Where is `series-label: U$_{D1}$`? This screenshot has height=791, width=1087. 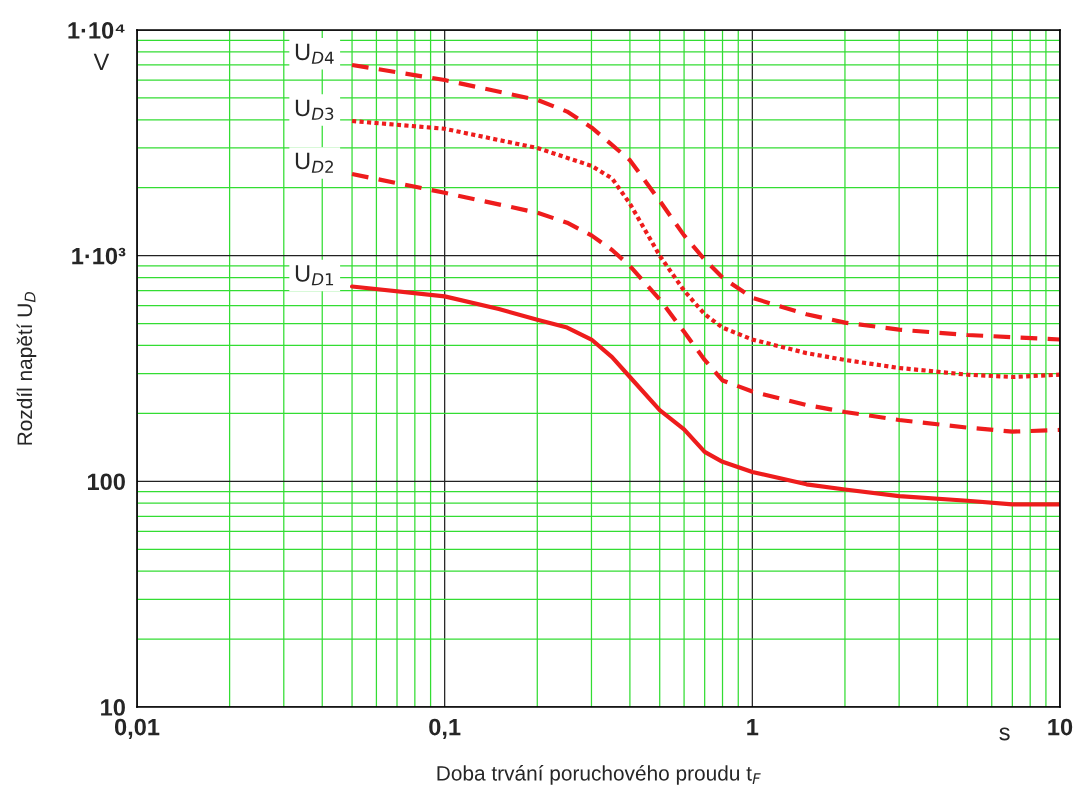
series-label: U$_{D1}$ is located at coordinates (314, 275).